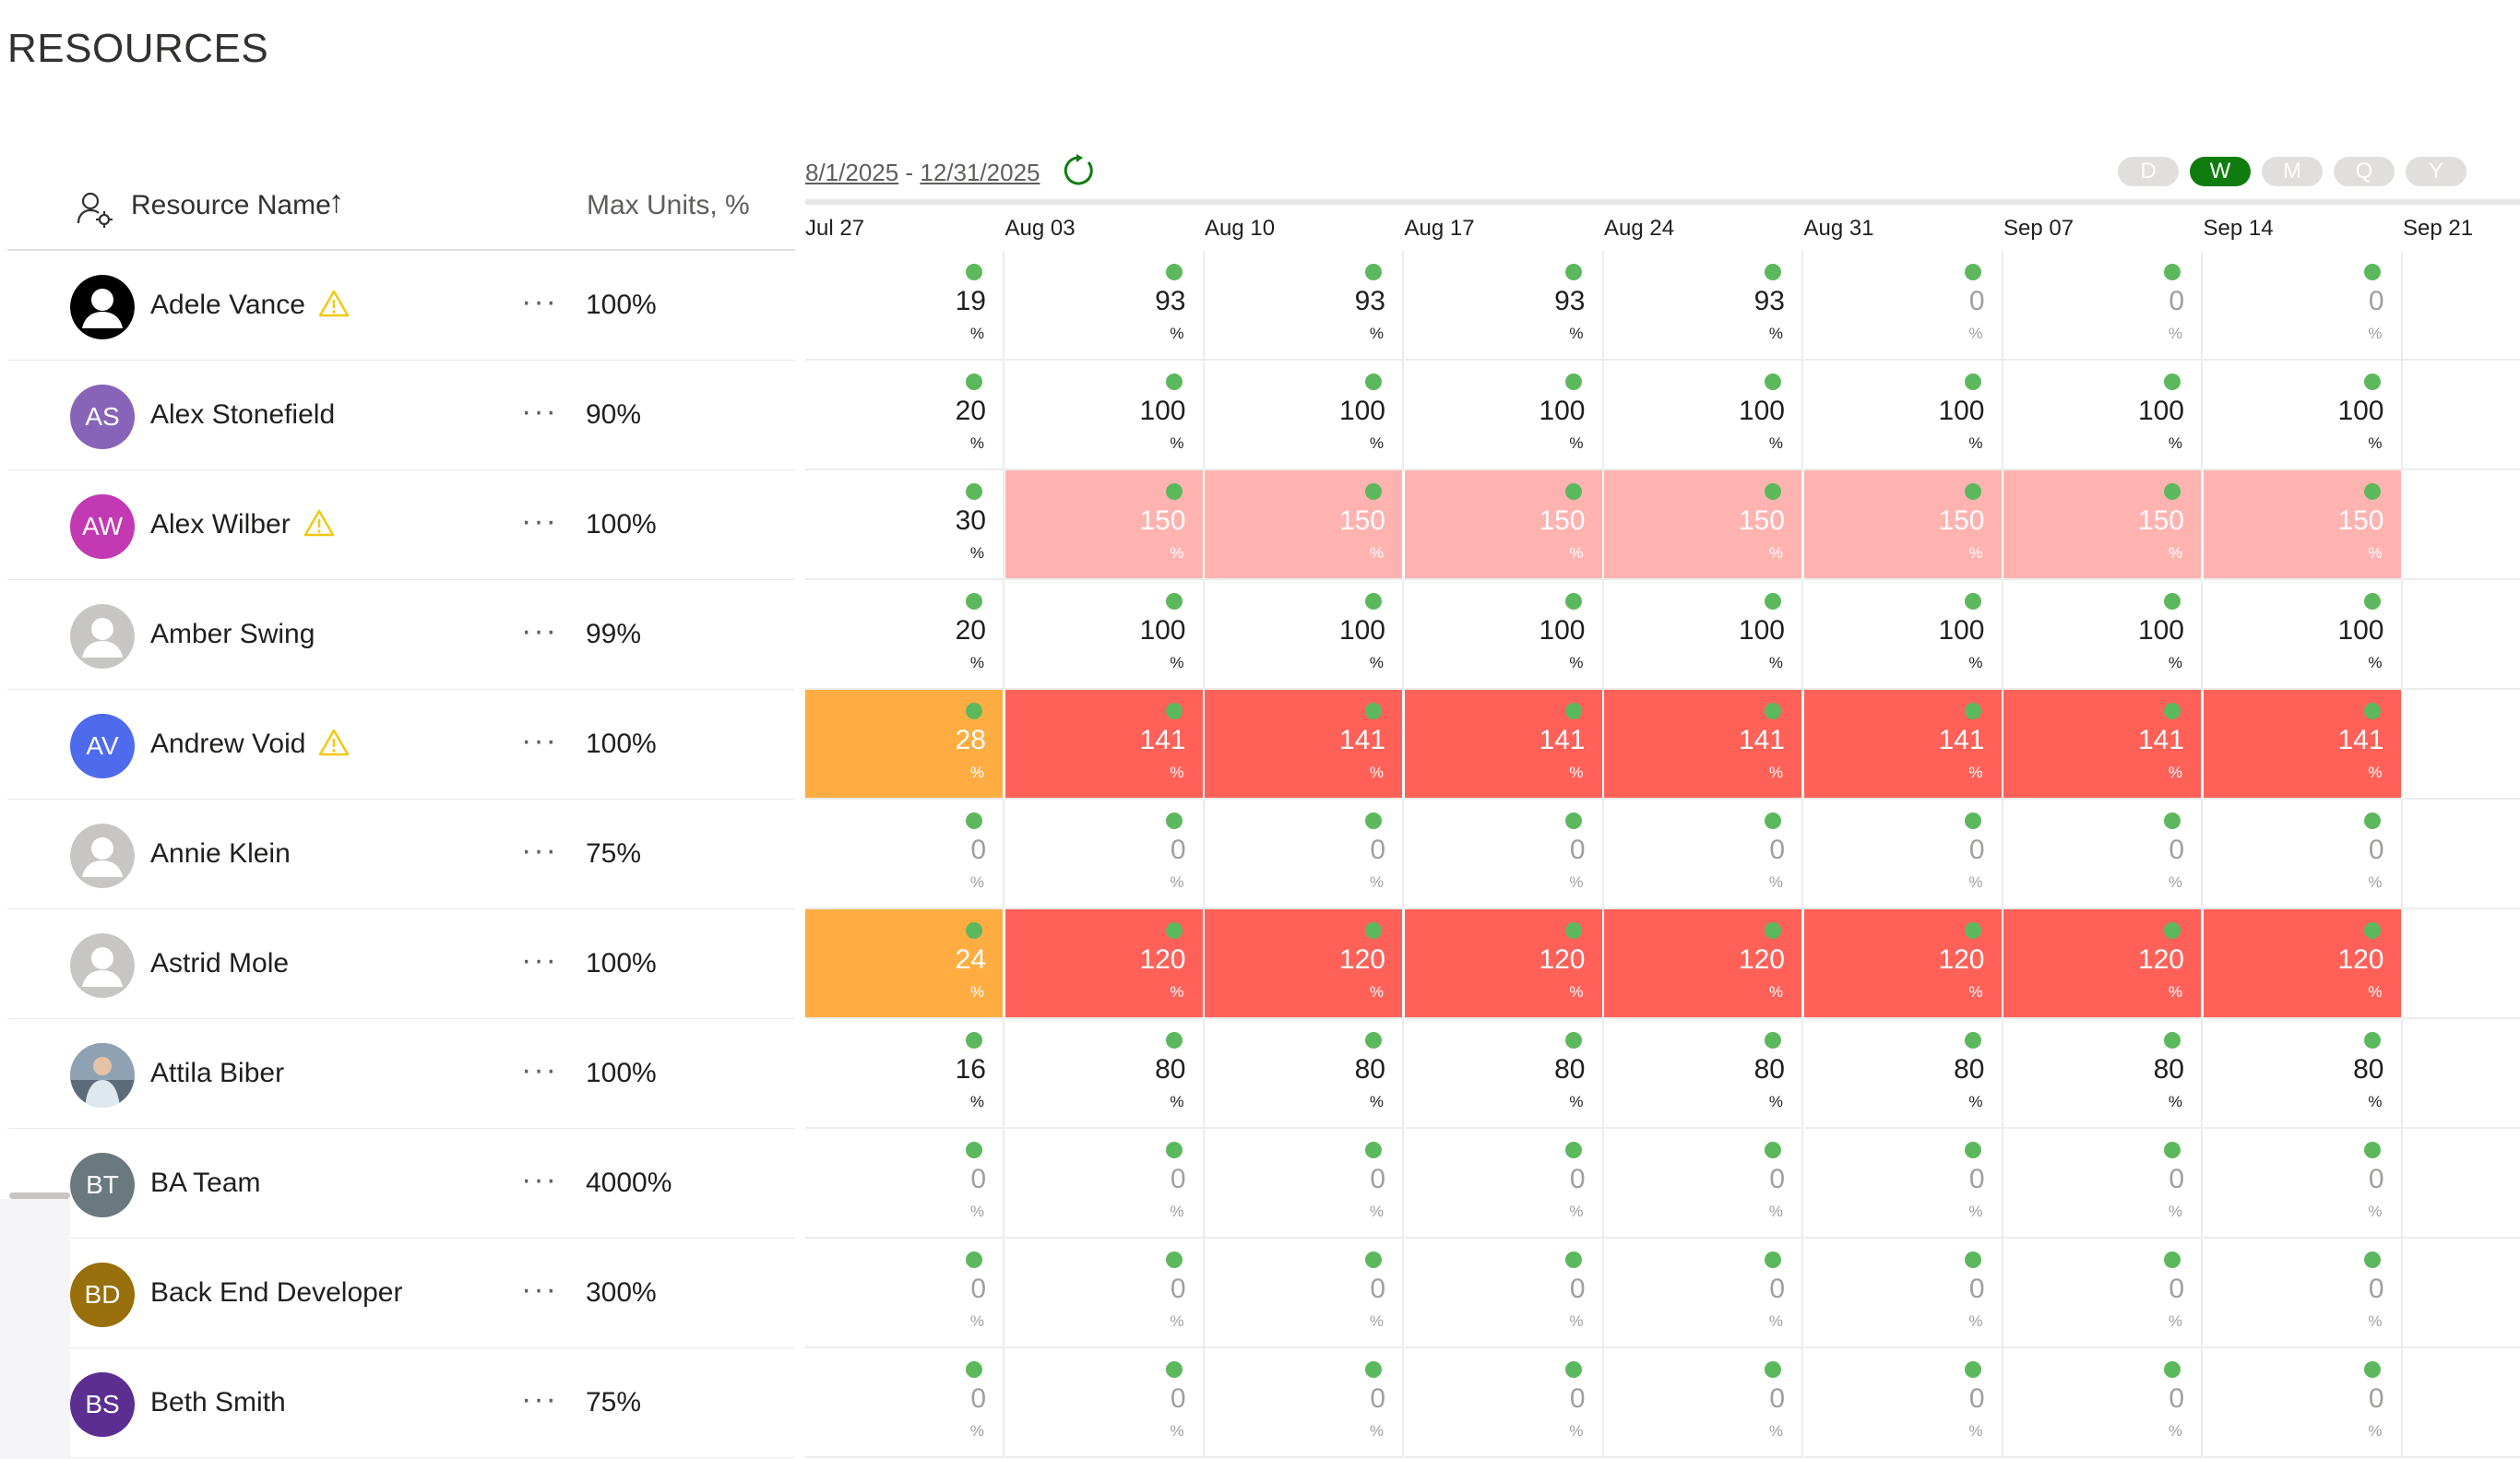 This screenshot has height=1459, width=2520. What do you see at coordinates (232, 634) in the screenshot?
I see `resource-name: Amber Swing` at bounding box center [232, 634].